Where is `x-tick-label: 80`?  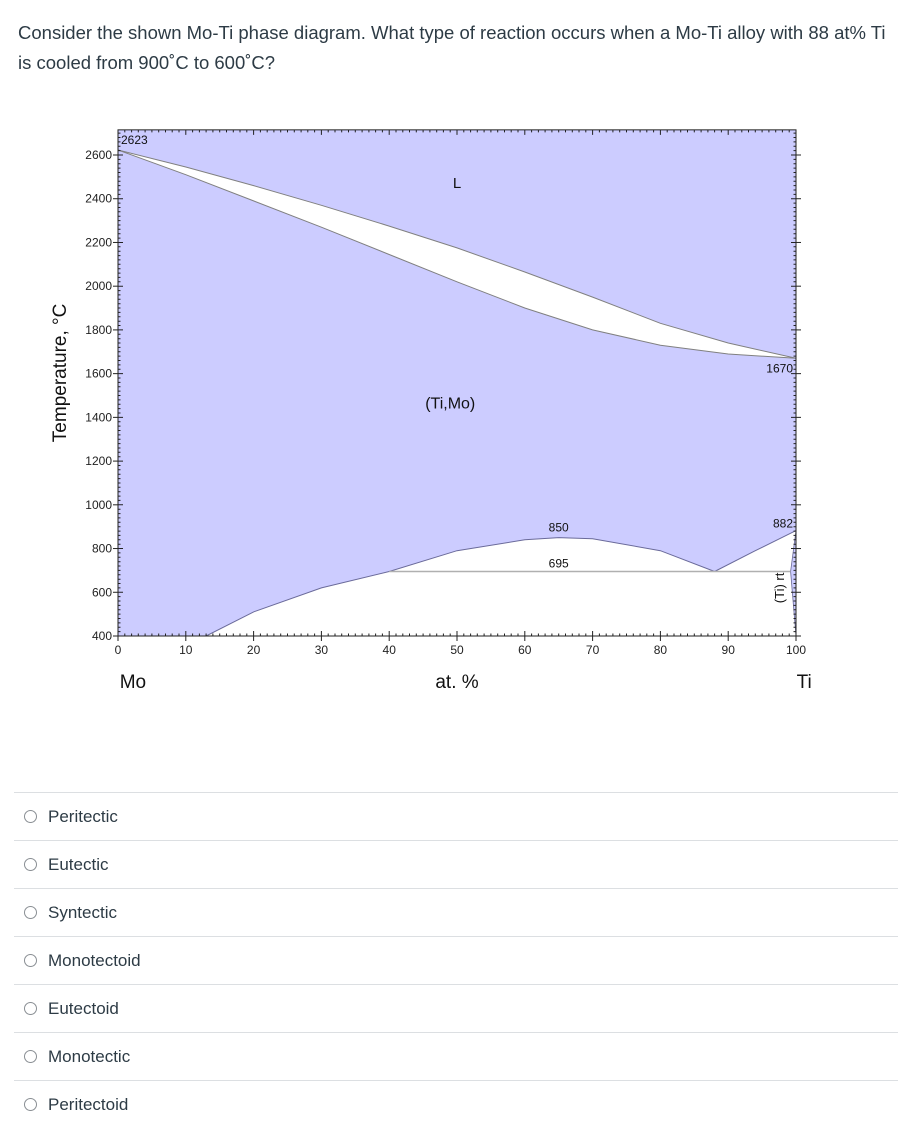
x-tick-label: 80 is located at coordinates (661, 650).